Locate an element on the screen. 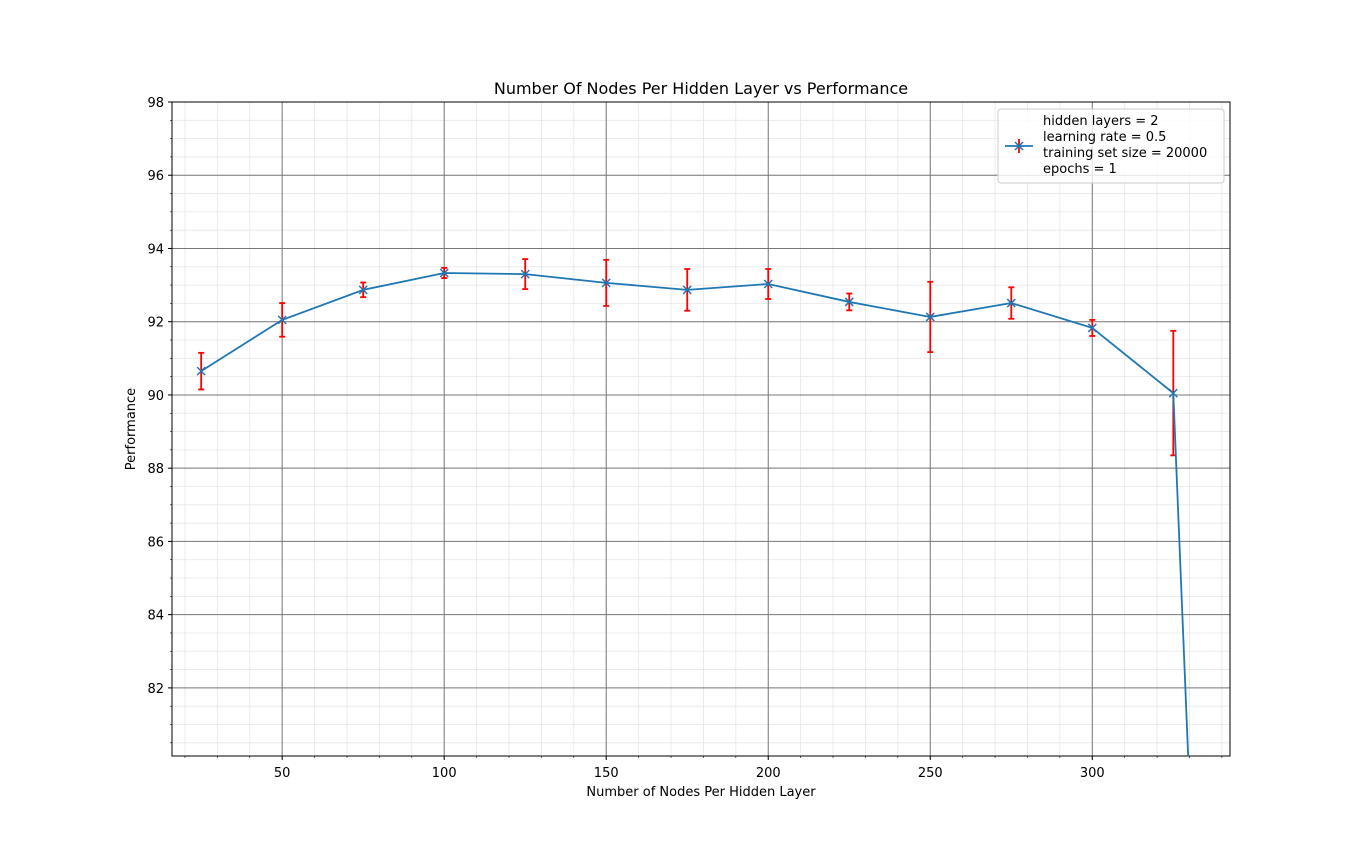 This screenshot has height=853, width=1368. y-tick-label: 94 is located at coordinates (155, 249).